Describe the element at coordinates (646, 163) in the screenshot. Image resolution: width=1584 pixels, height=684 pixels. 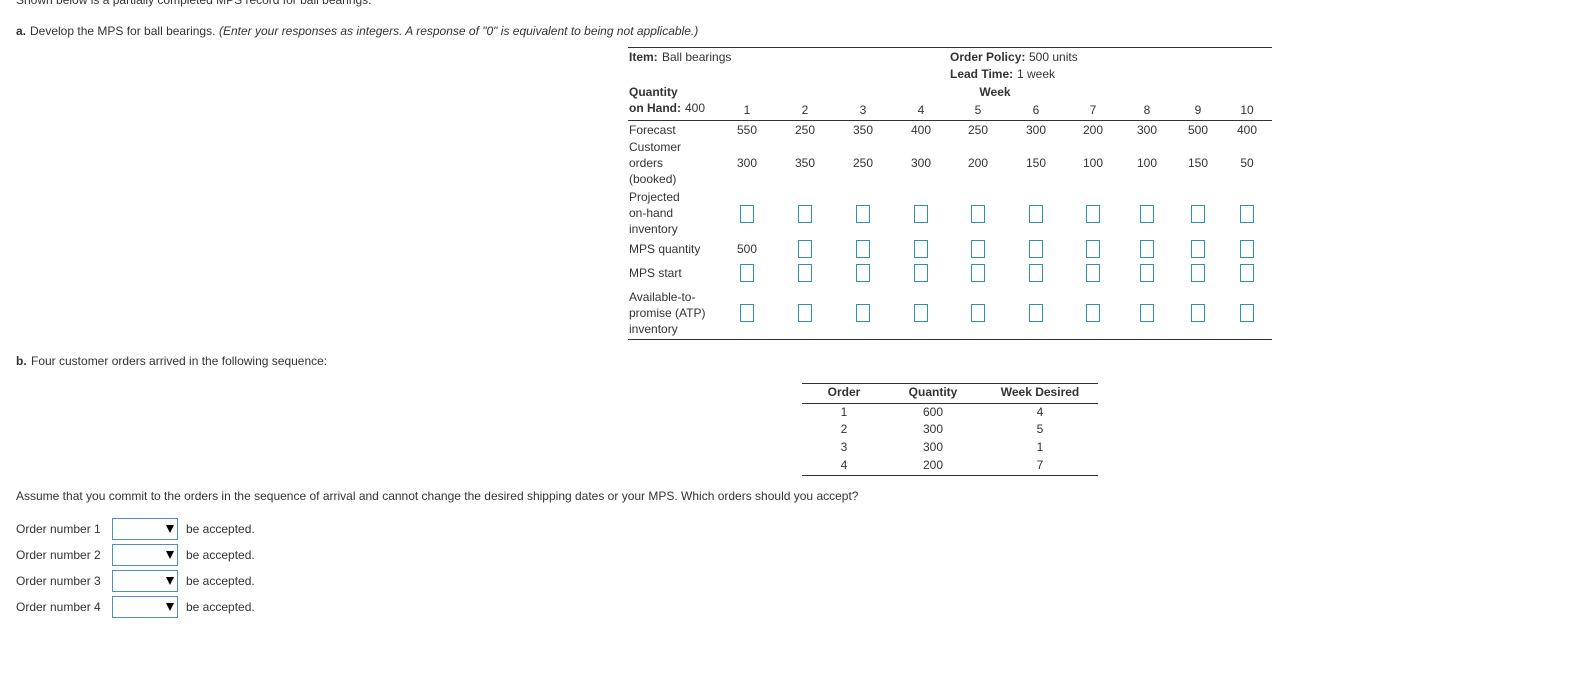
I see `row-label: orders` at that location.